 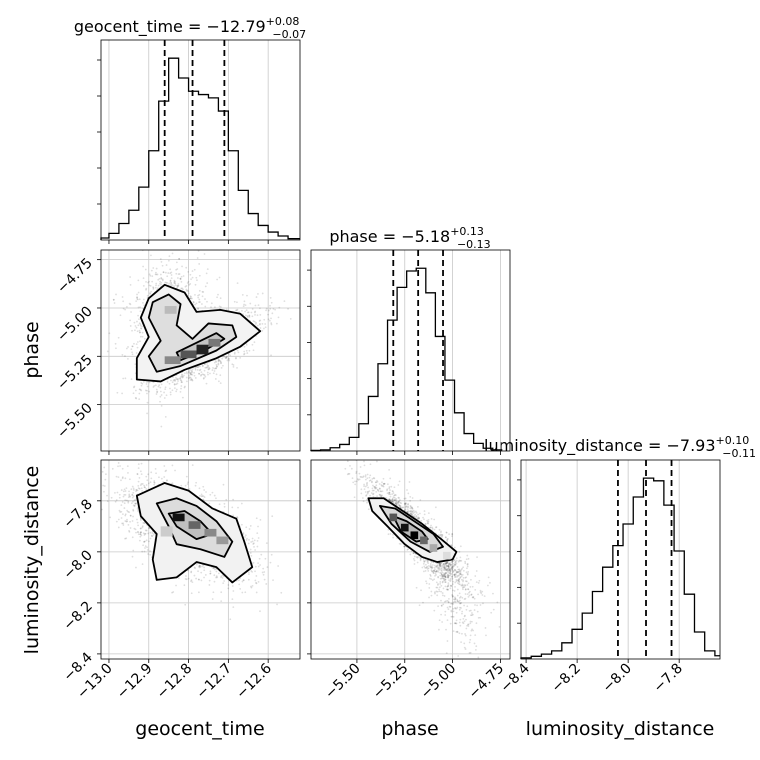 What do you see at coordinates (77, 513) in the screenshot?
I see `y-tick-label: −7.8` at bounding box center [77, 513].